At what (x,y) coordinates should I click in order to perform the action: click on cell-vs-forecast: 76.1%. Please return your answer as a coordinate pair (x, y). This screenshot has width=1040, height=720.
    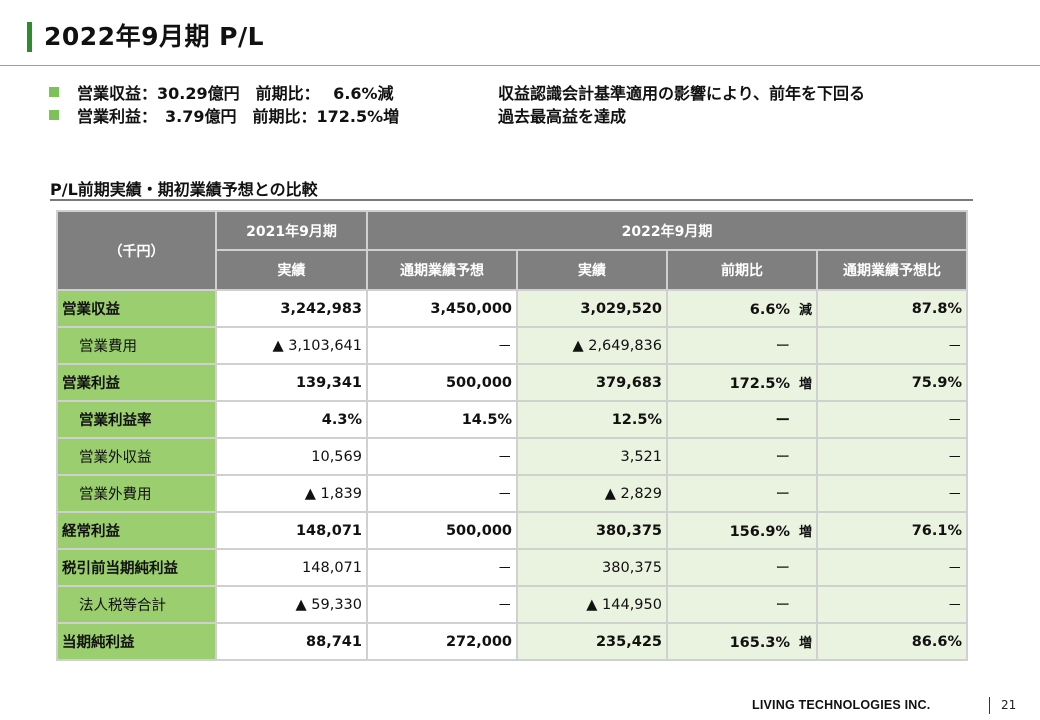
    Looking at the image, I should click on (892, 530).